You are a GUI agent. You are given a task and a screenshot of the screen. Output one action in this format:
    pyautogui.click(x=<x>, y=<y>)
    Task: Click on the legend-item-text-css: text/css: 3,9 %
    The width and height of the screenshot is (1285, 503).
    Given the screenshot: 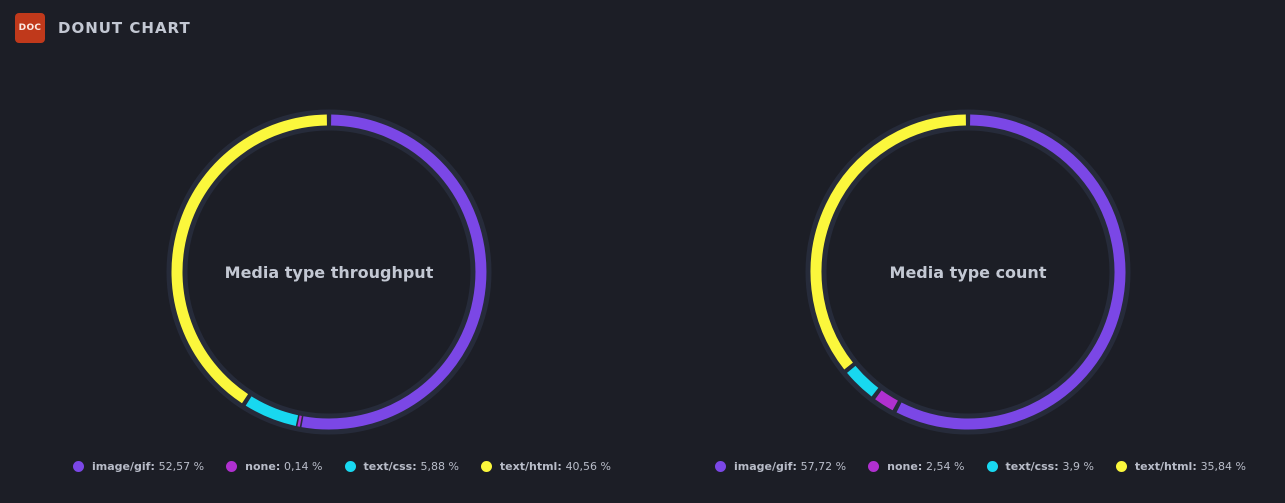 What is the action you would take?
    pyautogui.click(x=1040, y=466)
    